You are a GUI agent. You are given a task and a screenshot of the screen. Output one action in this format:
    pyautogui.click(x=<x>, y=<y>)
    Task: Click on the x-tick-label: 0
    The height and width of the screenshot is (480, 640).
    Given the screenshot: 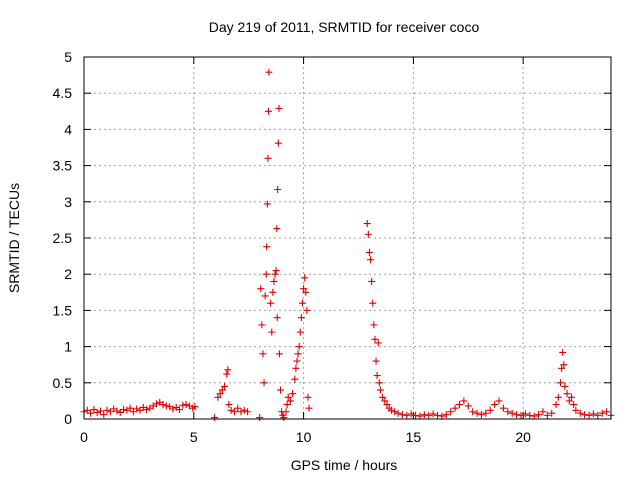 What is the action you would take?
    pyautogui.click(x=84, y=437)
    